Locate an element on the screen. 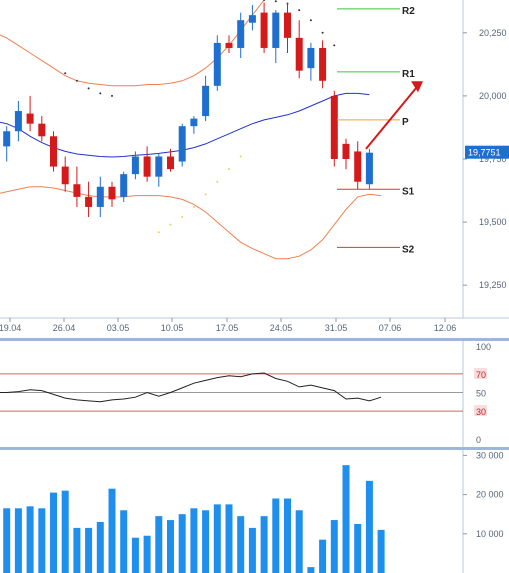 The image size is (509, 573). pivot-label: S1 is located at coordinates (408, 191).